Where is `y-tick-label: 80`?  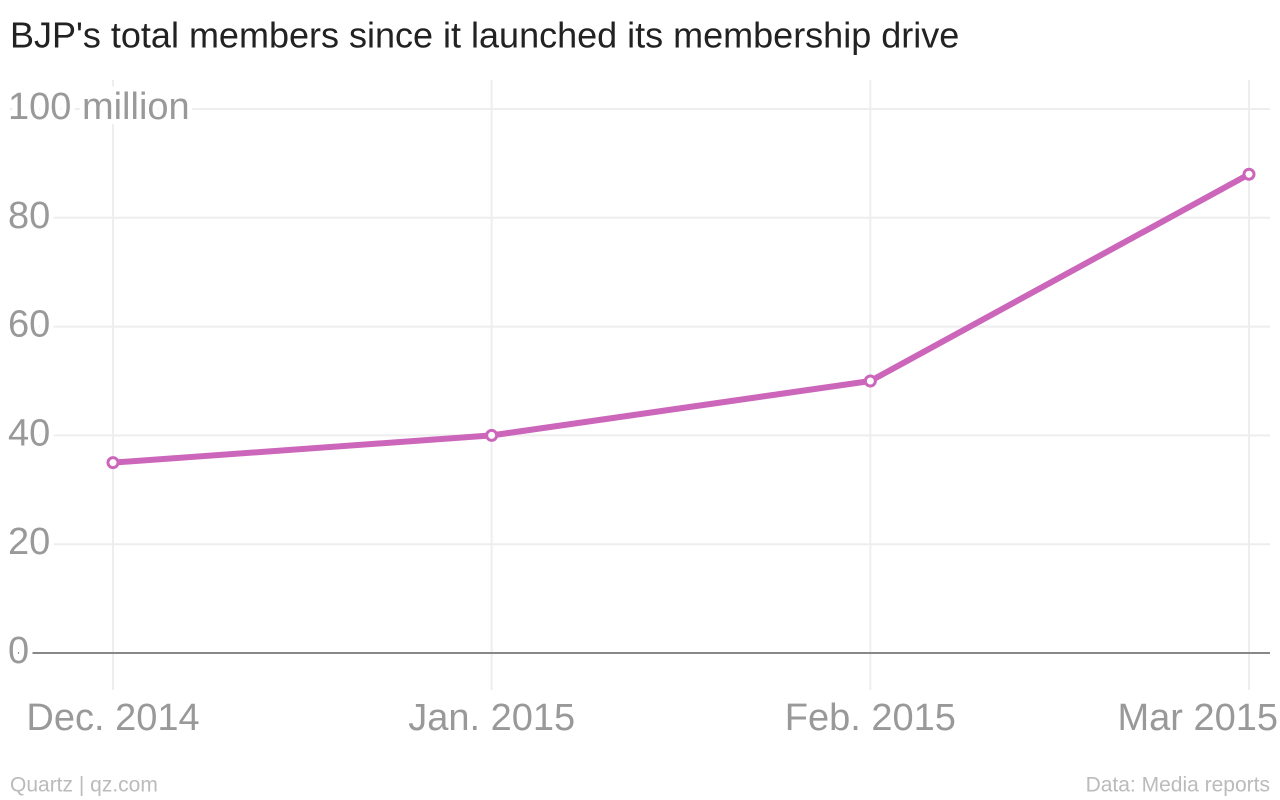
y-tick-label: 80 is located at coordinates (29, 216).